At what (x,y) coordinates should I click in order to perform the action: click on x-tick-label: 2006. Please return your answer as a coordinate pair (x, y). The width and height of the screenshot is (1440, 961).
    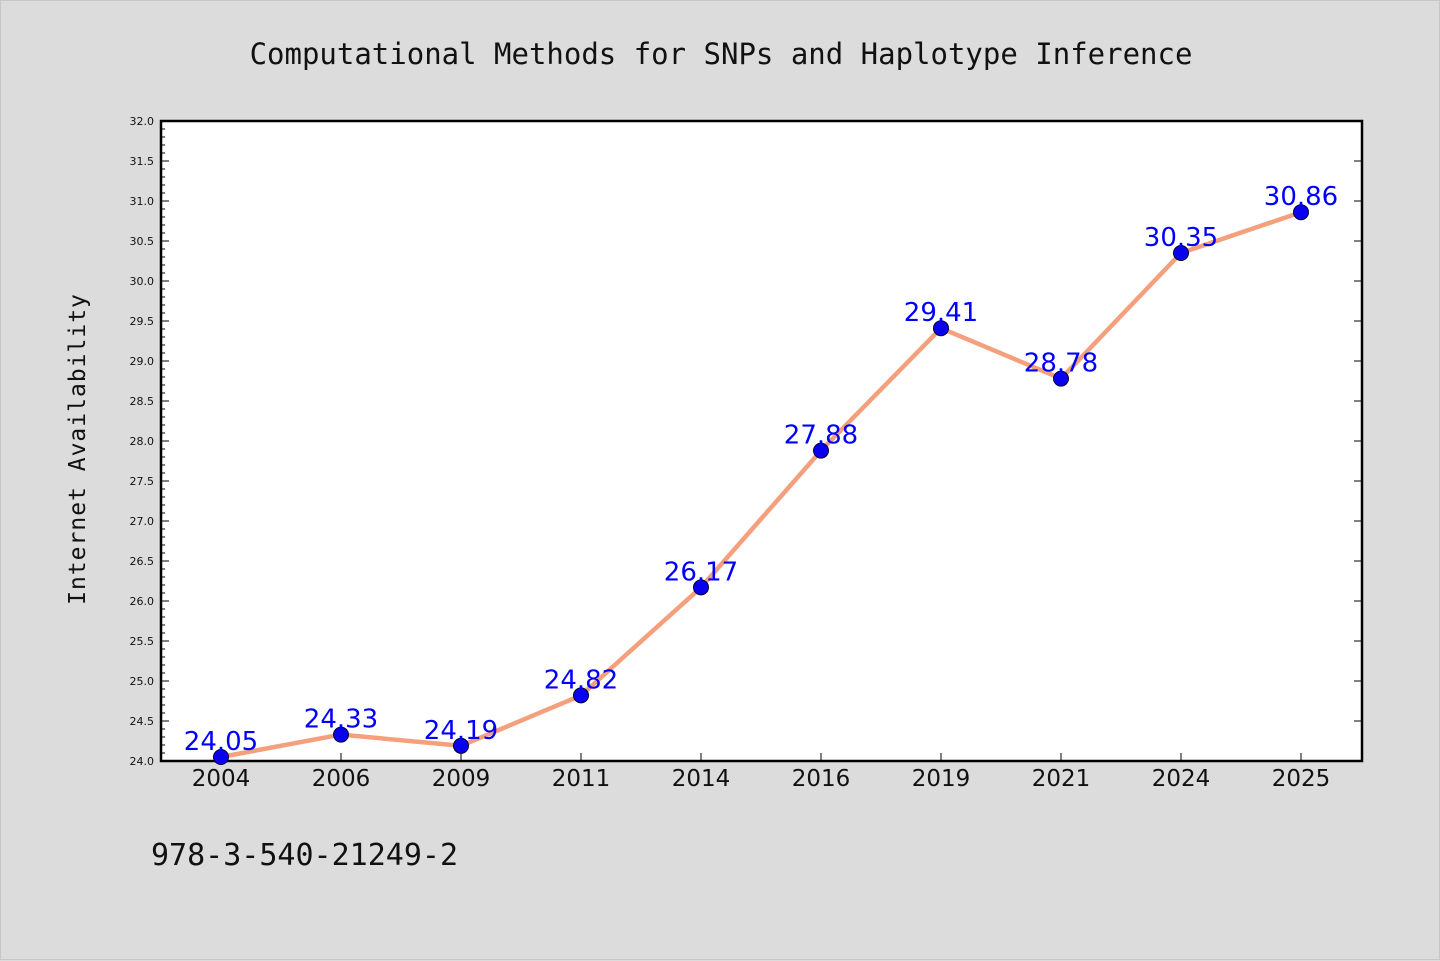
    Looking at the image, I should click on (341, 779).